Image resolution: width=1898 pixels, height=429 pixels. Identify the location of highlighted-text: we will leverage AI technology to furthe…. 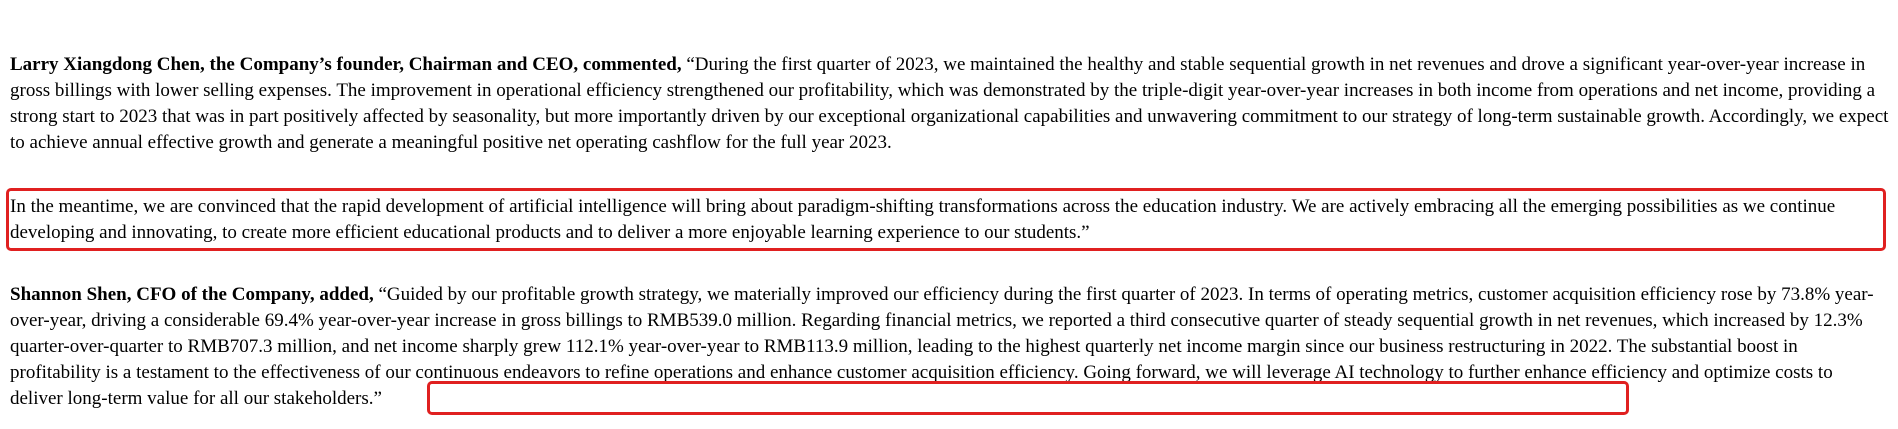
(921, 385).